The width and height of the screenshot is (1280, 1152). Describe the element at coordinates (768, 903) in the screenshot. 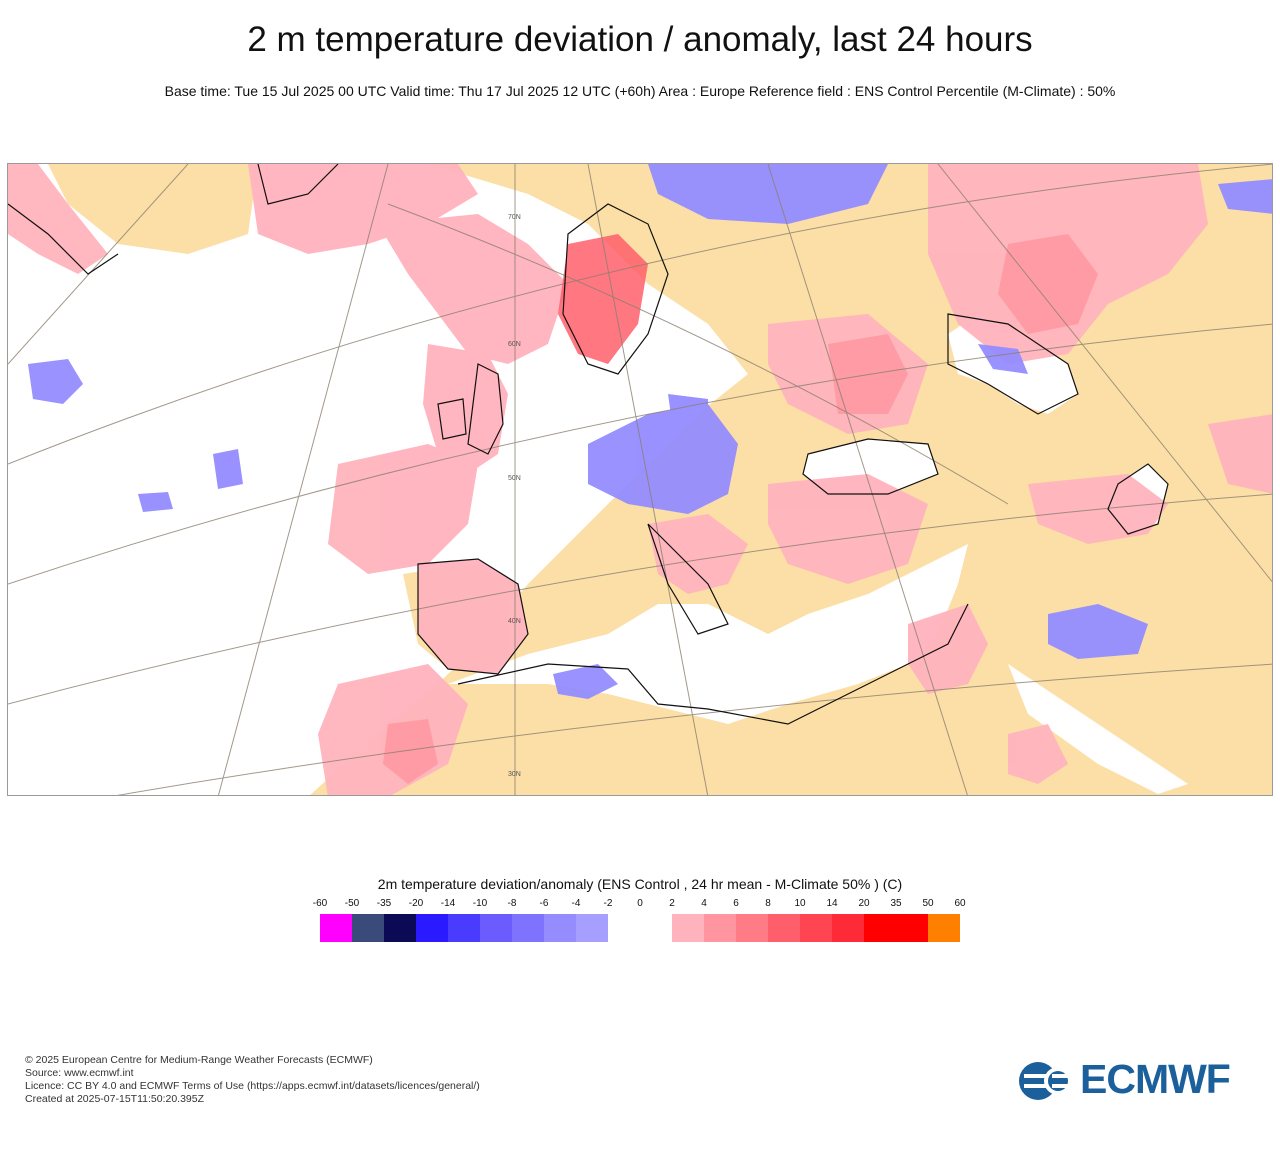

I see `legend-tick-label: 8` at that location.